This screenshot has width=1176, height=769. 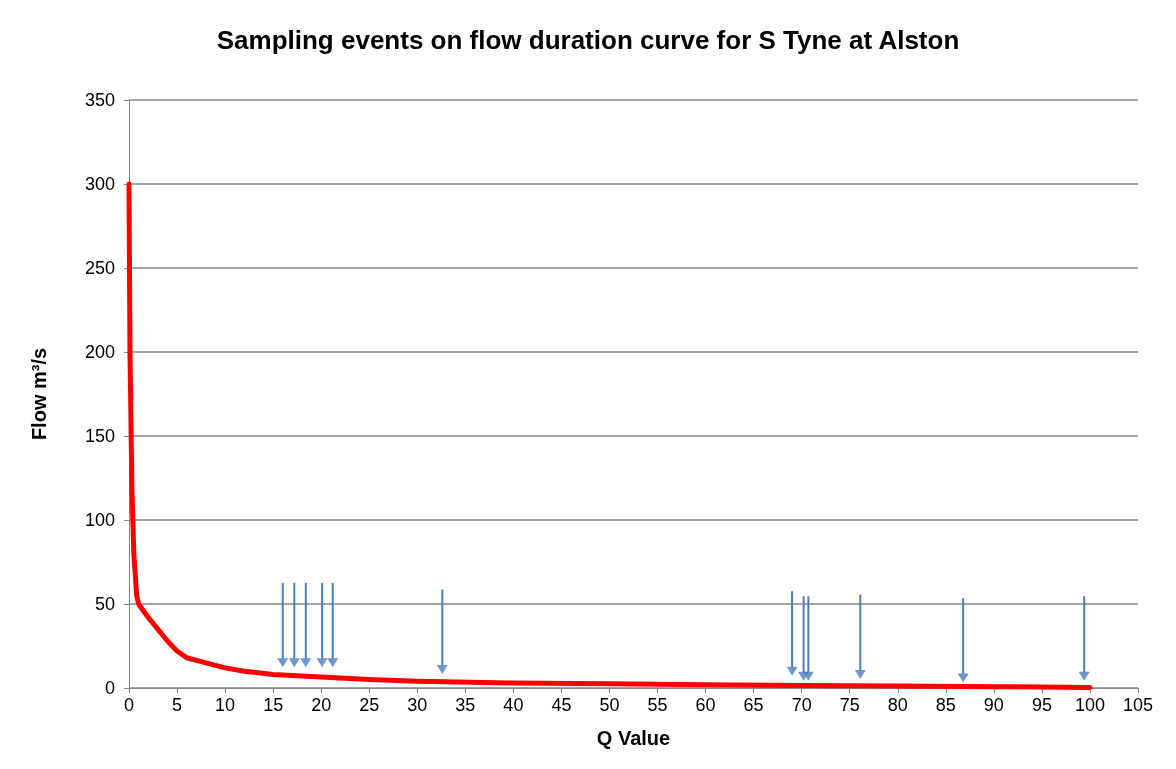 What do you see at coordinates (801, 705) in the screenshot?
I see `x-tick-label: 70` at bounding box center [801, 705].